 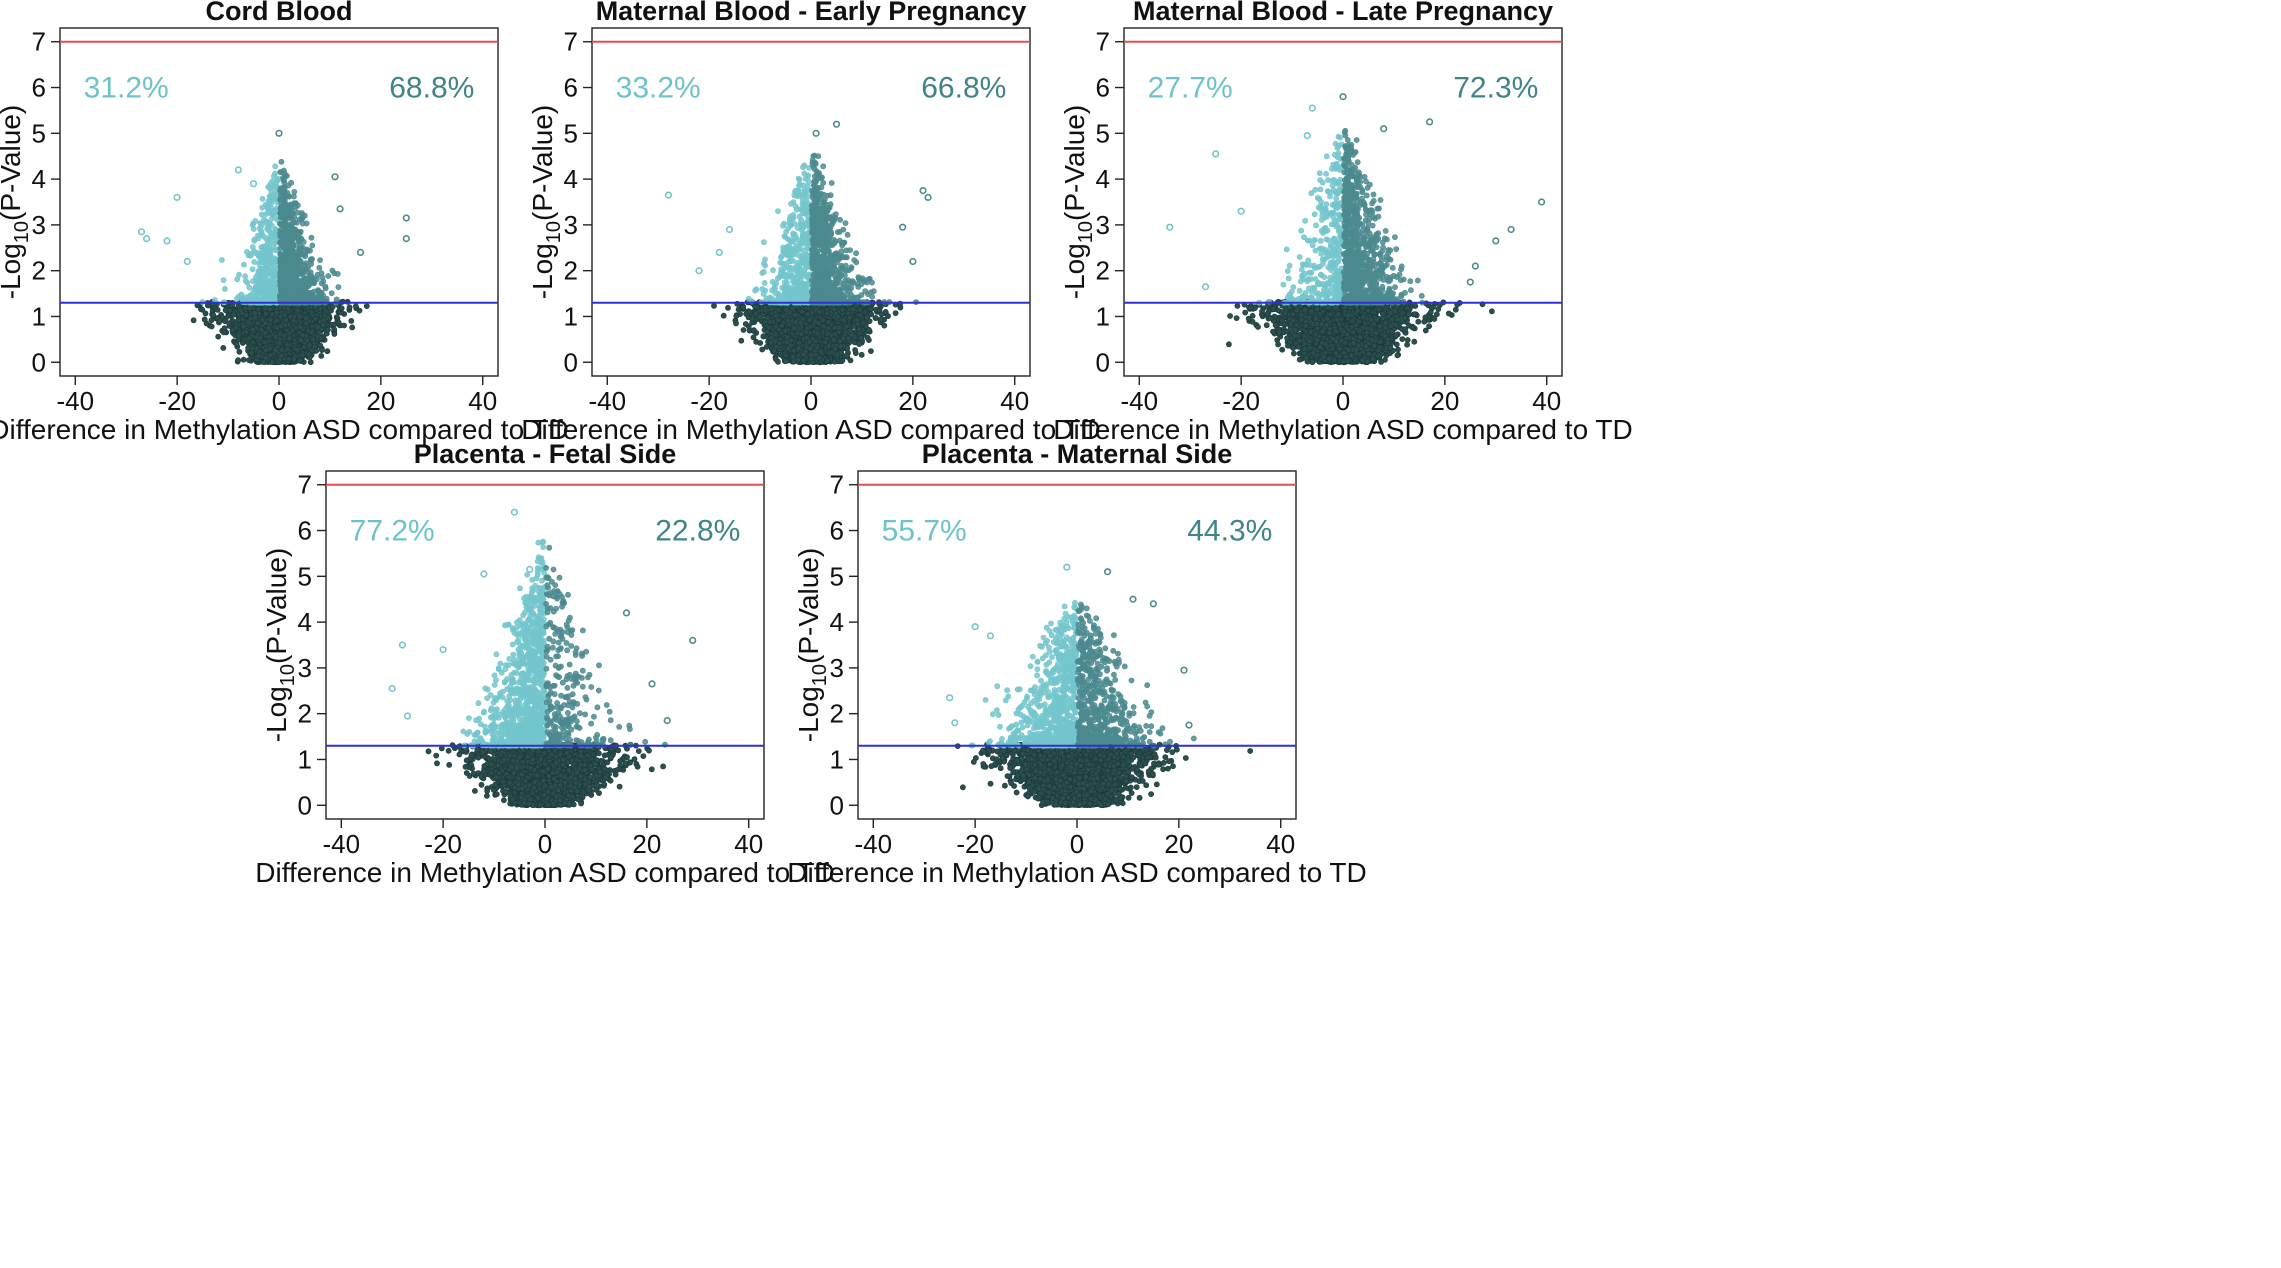 What do you see at coordinates (39, 362) in the screenshot?
I see `y-tick-label: 0` at bounding box center [39, 362].